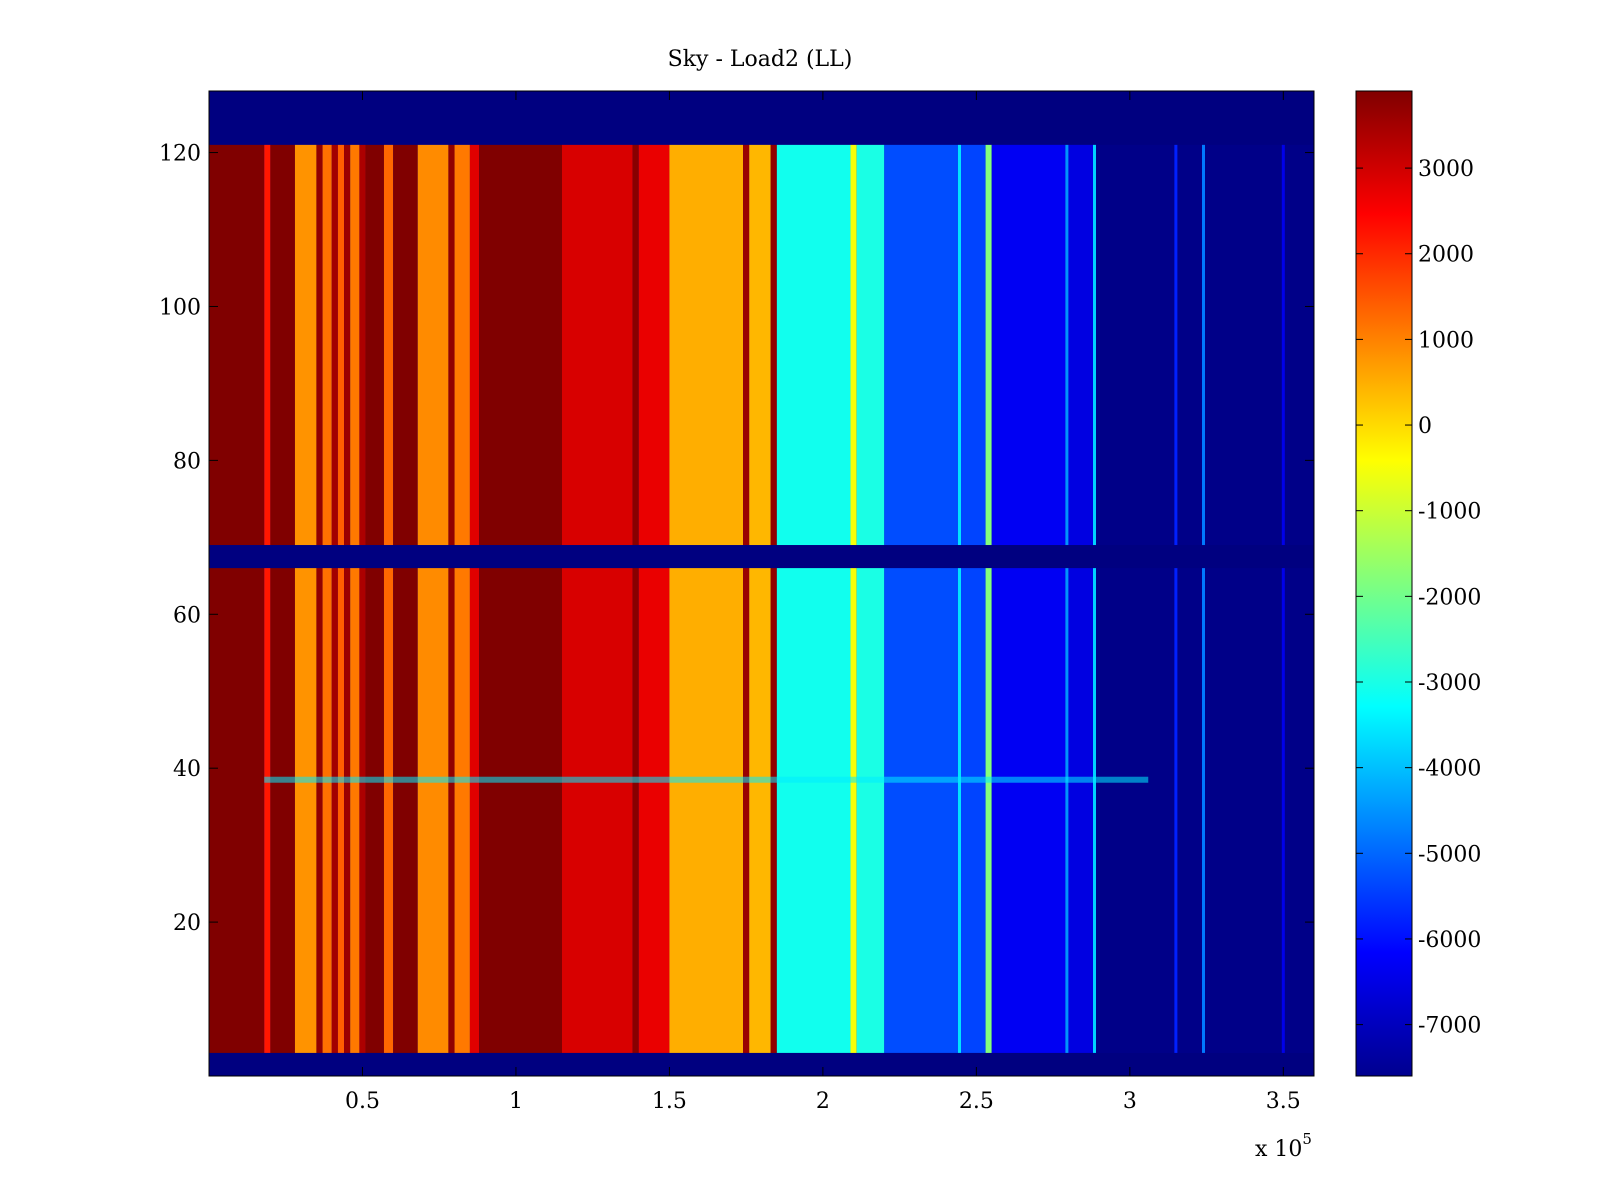  Describe the element at coordinates (187, 615) in the screenshot. I see `y-tick-label: 60` at that location.